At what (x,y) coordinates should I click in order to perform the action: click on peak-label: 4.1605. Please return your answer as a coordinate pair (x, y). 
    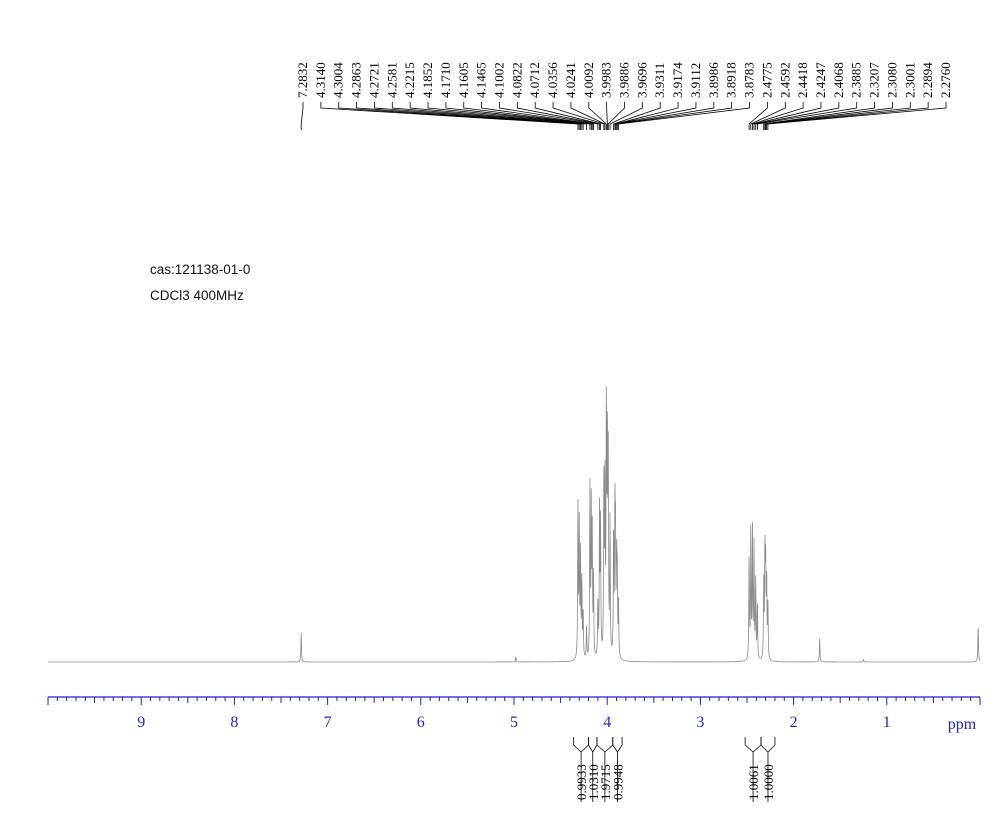
    Looking at the image, I should click on (524, 96).